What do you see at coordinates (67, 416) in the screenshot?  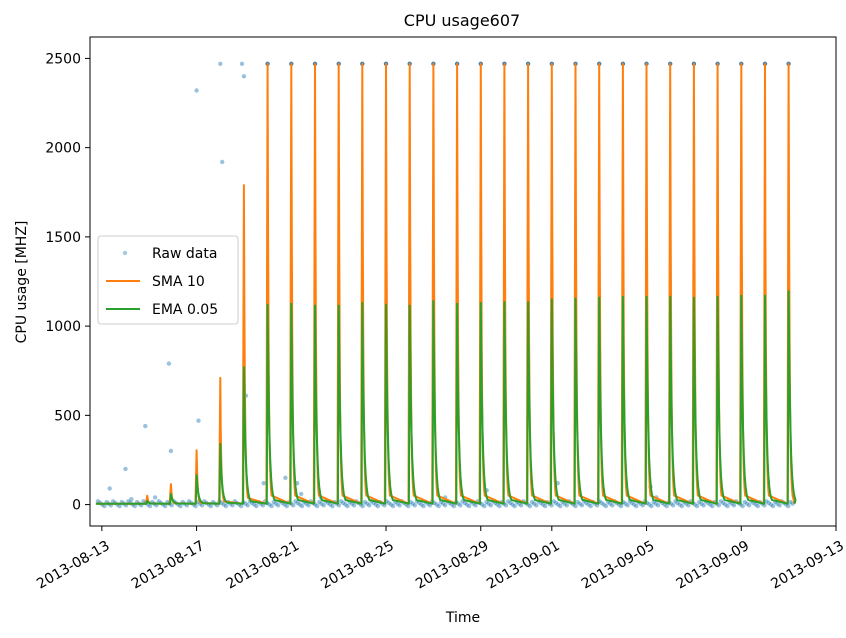 I see `y-tick-label: 500` at bounding box center [67, 416].